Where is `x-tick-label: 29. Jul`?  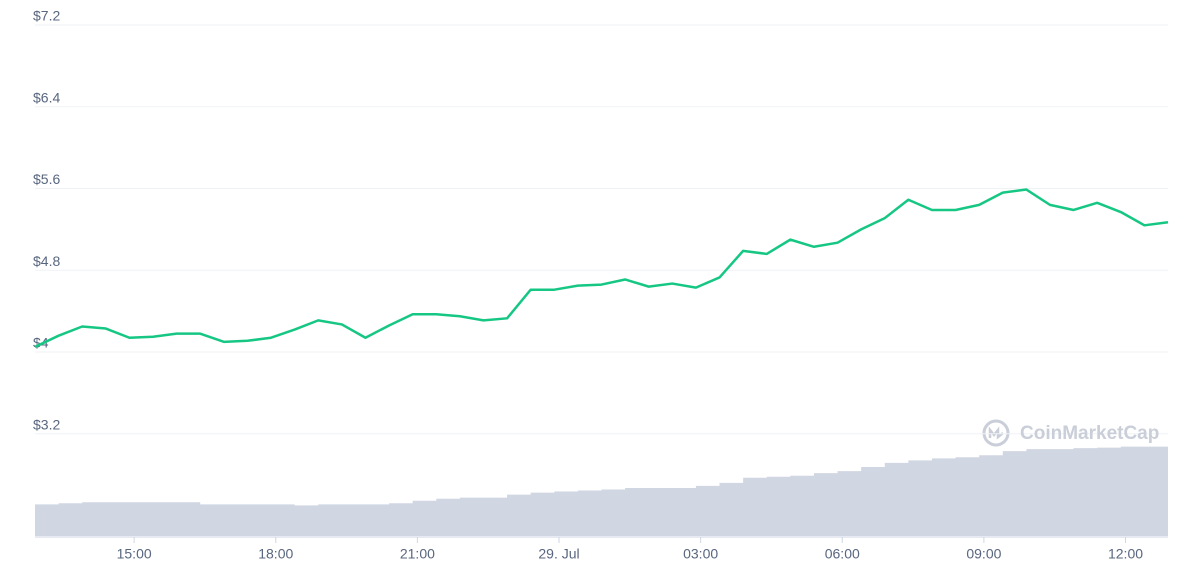
x-tick-label: 29. Jul is located at coordinates (558, 554).